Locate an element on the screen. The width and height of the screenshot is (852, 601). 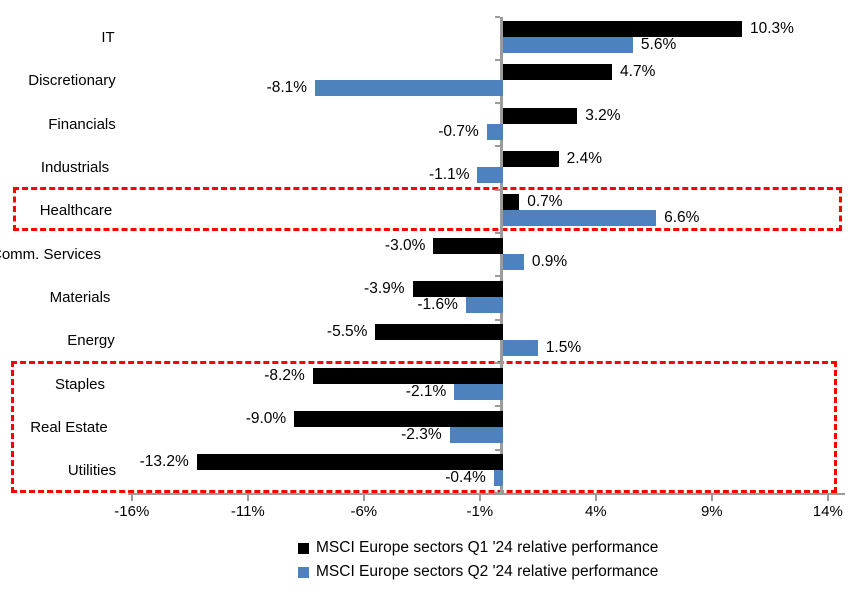
value-label: -8.1% is located at coordinates (287, 88).